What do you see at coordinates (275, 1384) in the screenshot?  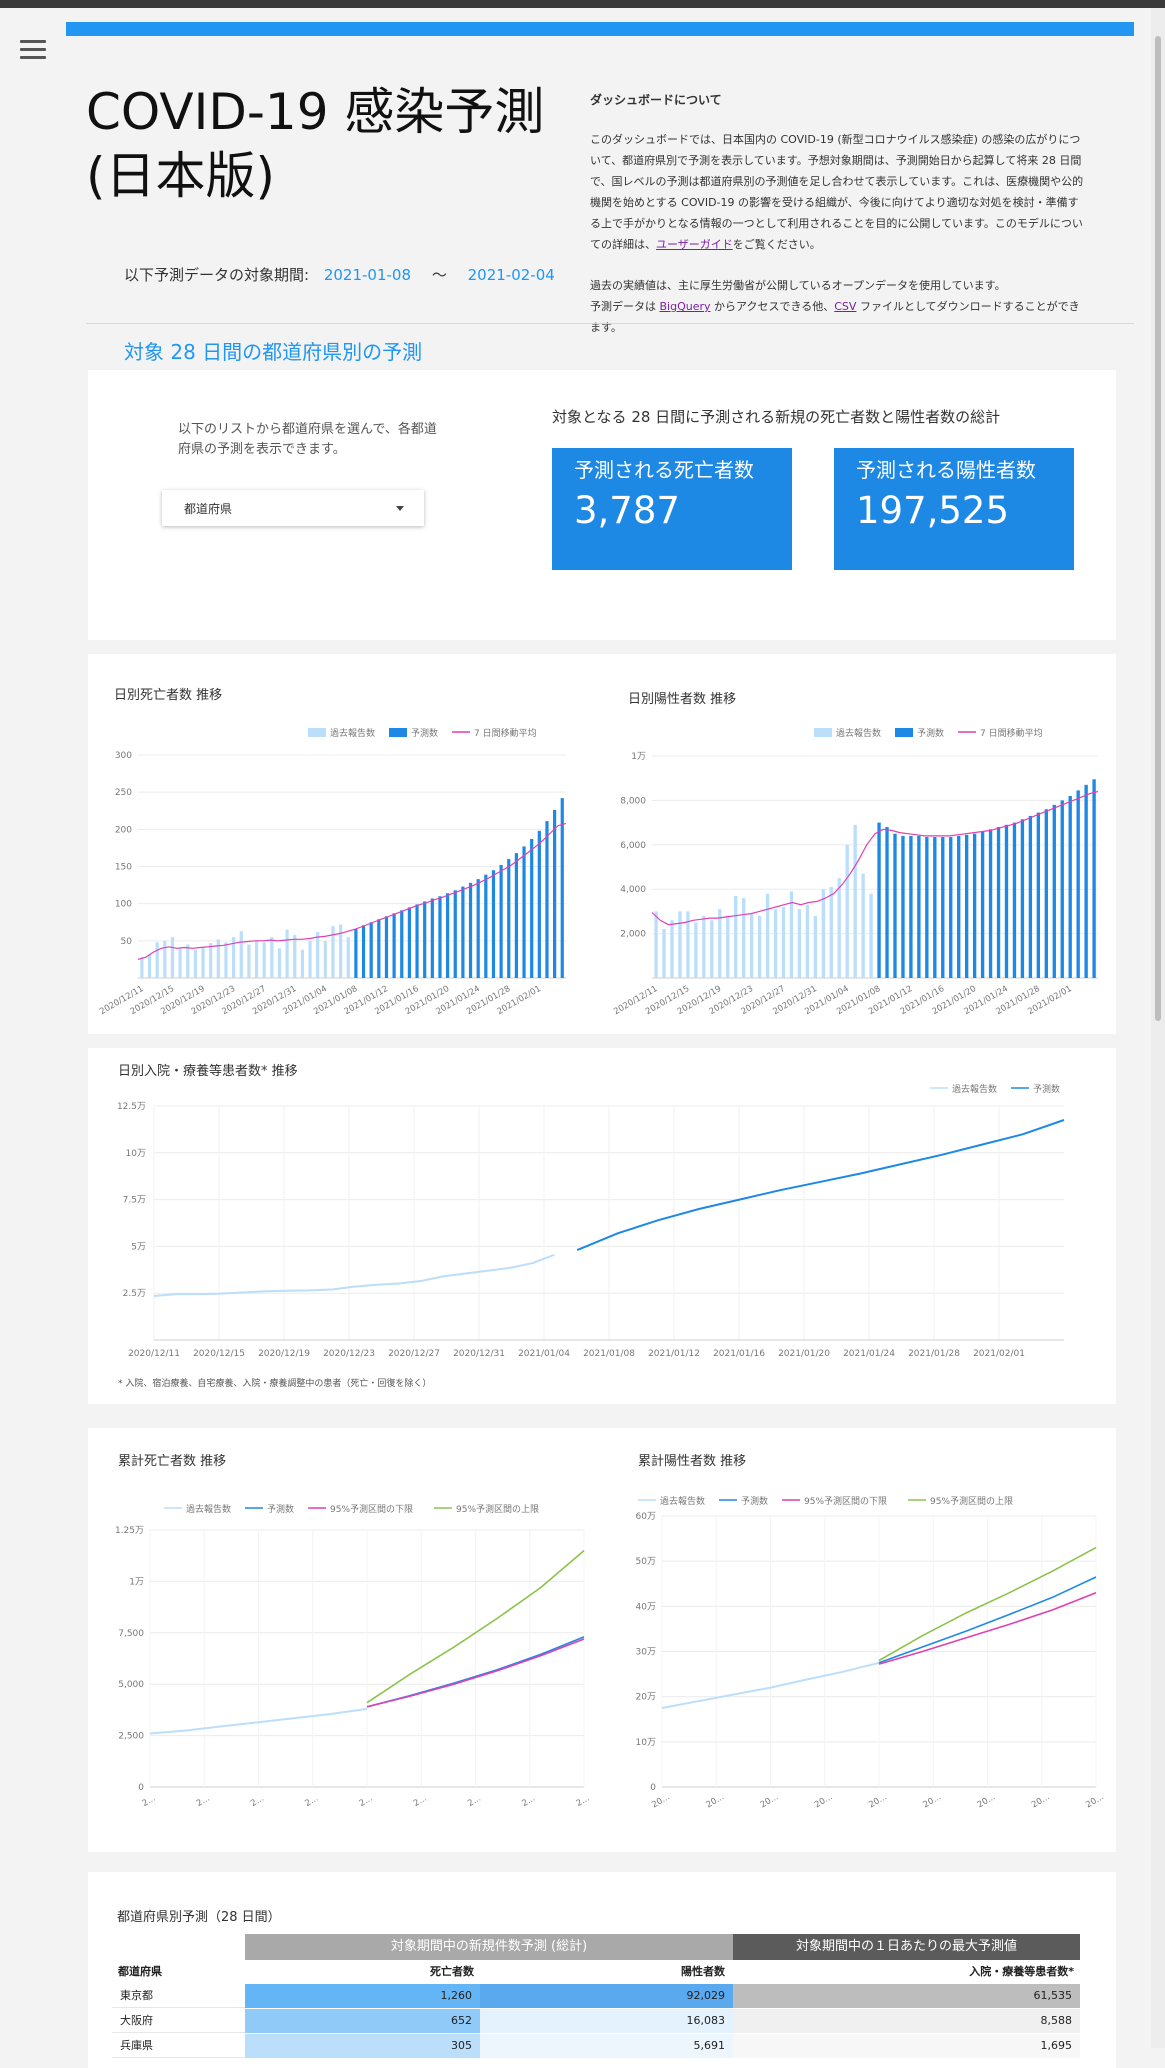 I see `hospital-footnote: * 入院、宿泊療養、自宅療養、入院・療養調整中の患者（死亡・回復を除く）` at bounding box center [275, 1384].